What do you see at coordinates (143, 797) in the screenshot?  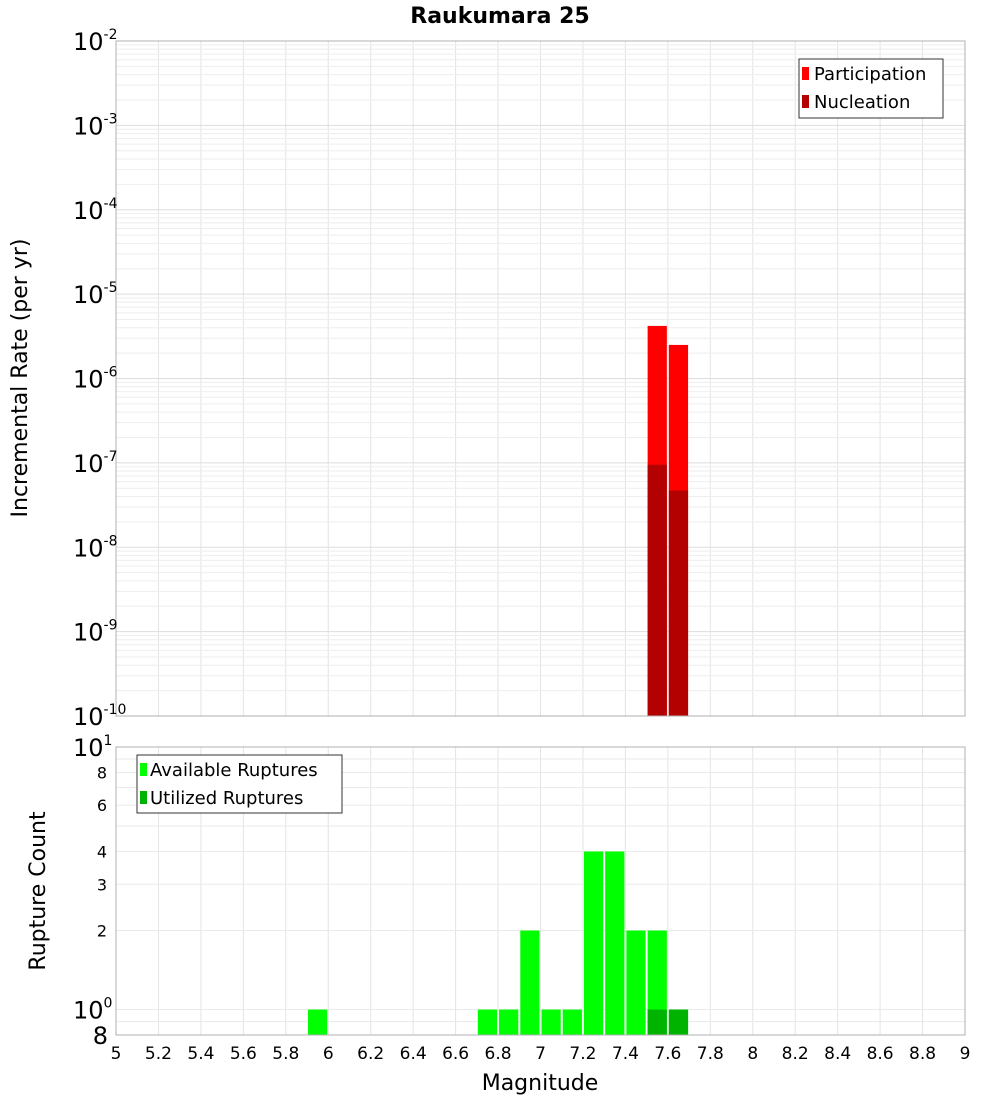 I see `utilized-ruptures-swatch` at bounding box center [143, 797].